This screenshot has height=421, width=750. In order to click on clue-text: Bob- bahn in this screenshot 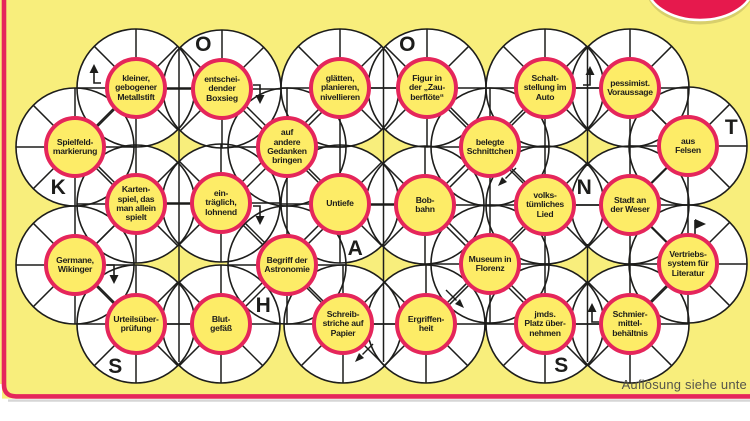, I will do `click(425, 204)`.